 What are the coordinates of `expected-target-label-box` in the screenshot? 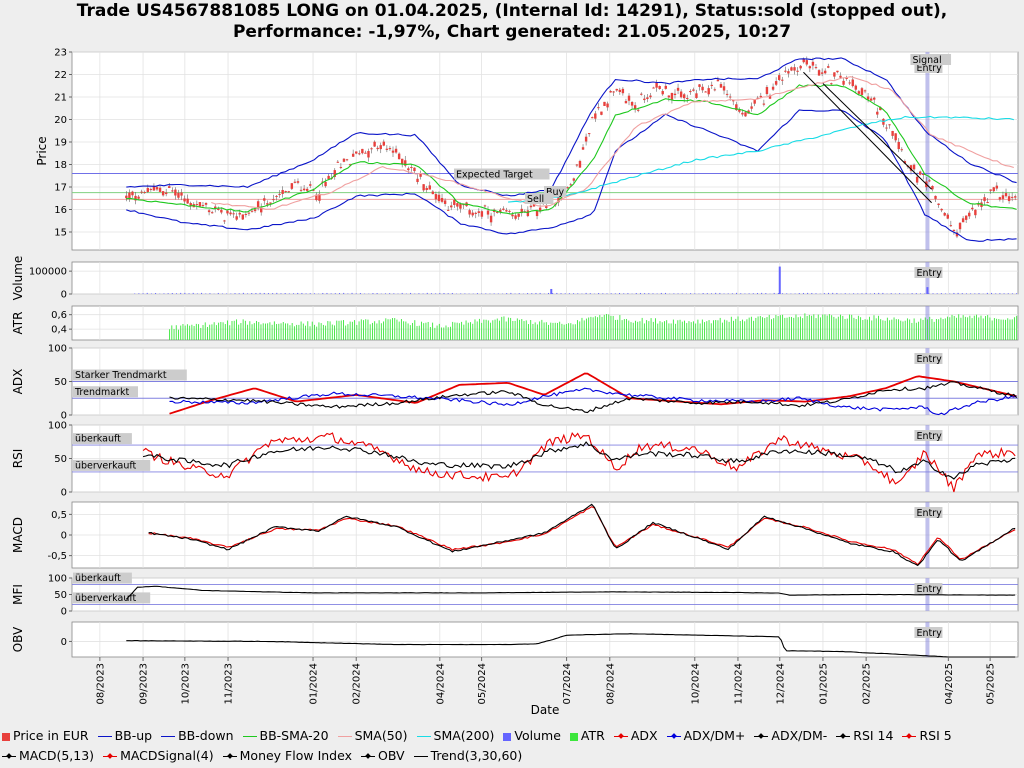 It's located at (502, 174).